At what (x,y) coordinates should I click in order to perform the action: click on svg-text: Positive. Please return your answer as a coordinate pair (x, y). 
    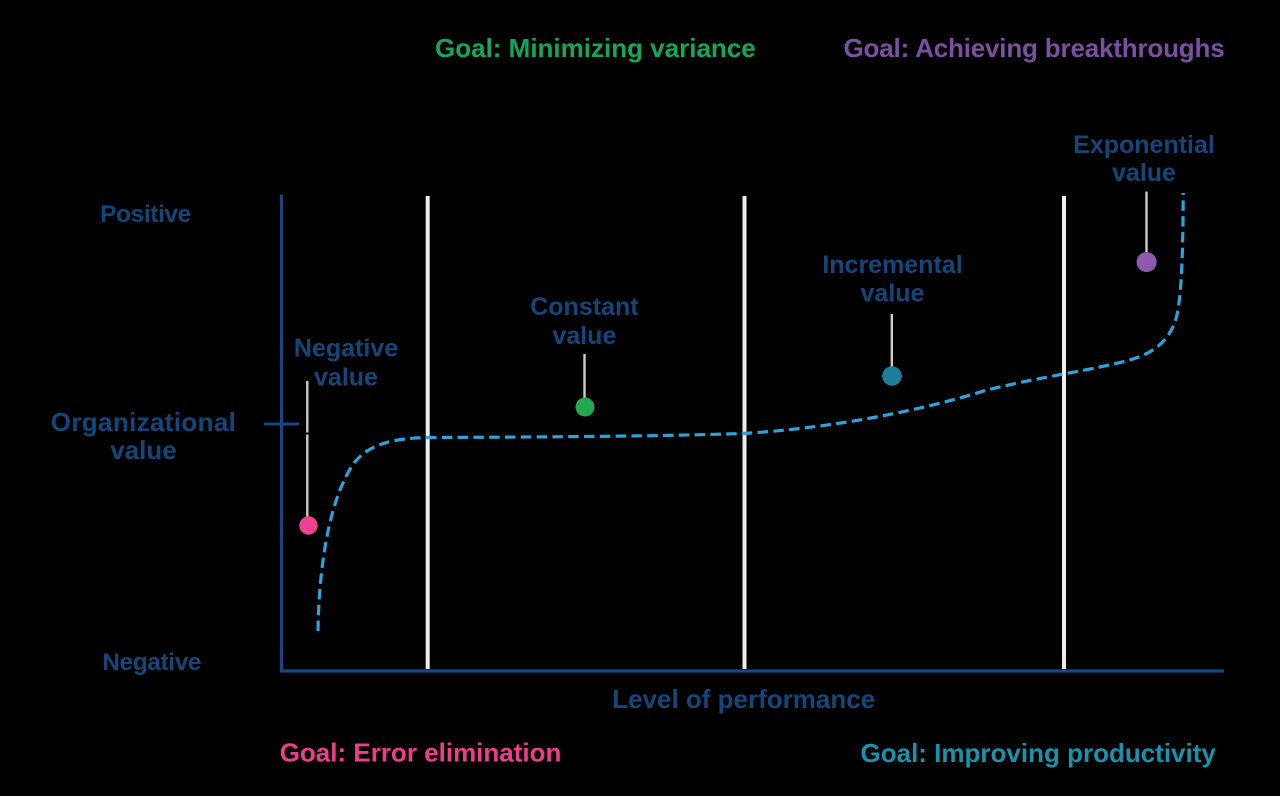
    Looking at the image, I should click on (145, 214).